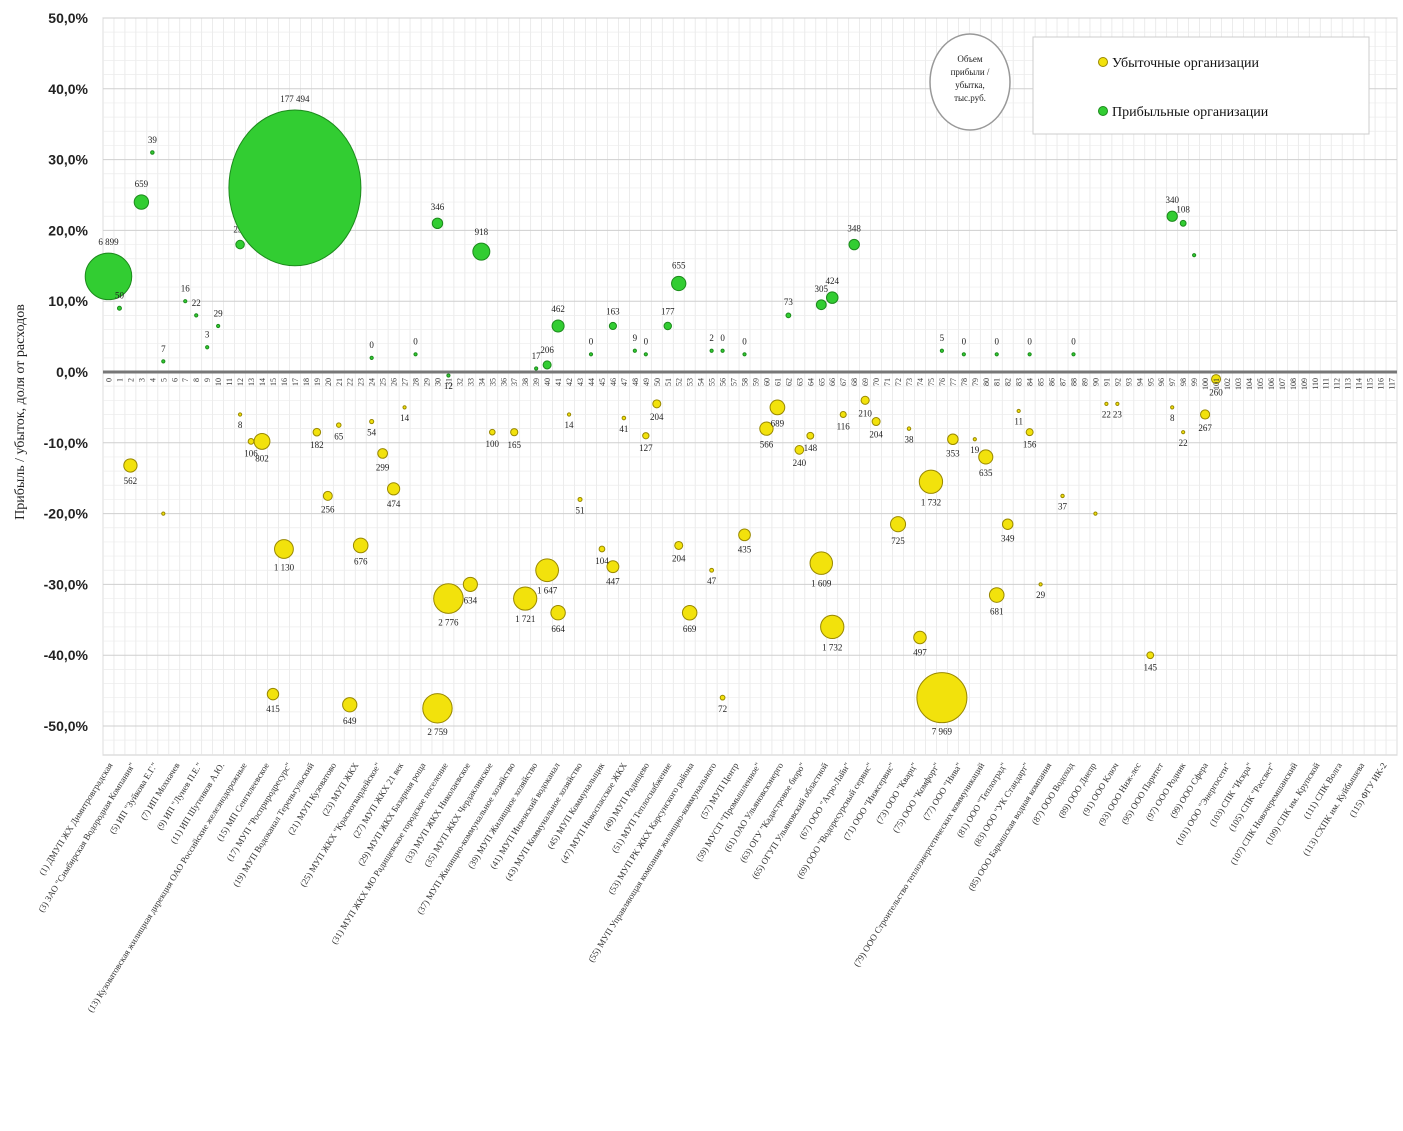 The width and height of the screenshot is (1403, 1131). What do you see at coordinates (1348, 384) in the screenshot?
I see `x-index-label: 113` at bounding box center [1348, 384].